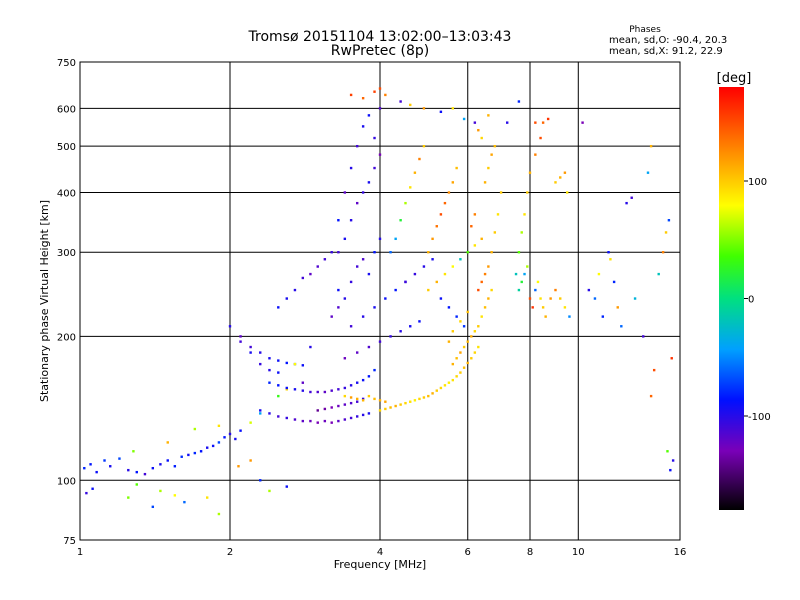 Image resolution: width=800 pixels, height=600 pixels. I want to click on x-tick-label: 6, so click(468, 552).